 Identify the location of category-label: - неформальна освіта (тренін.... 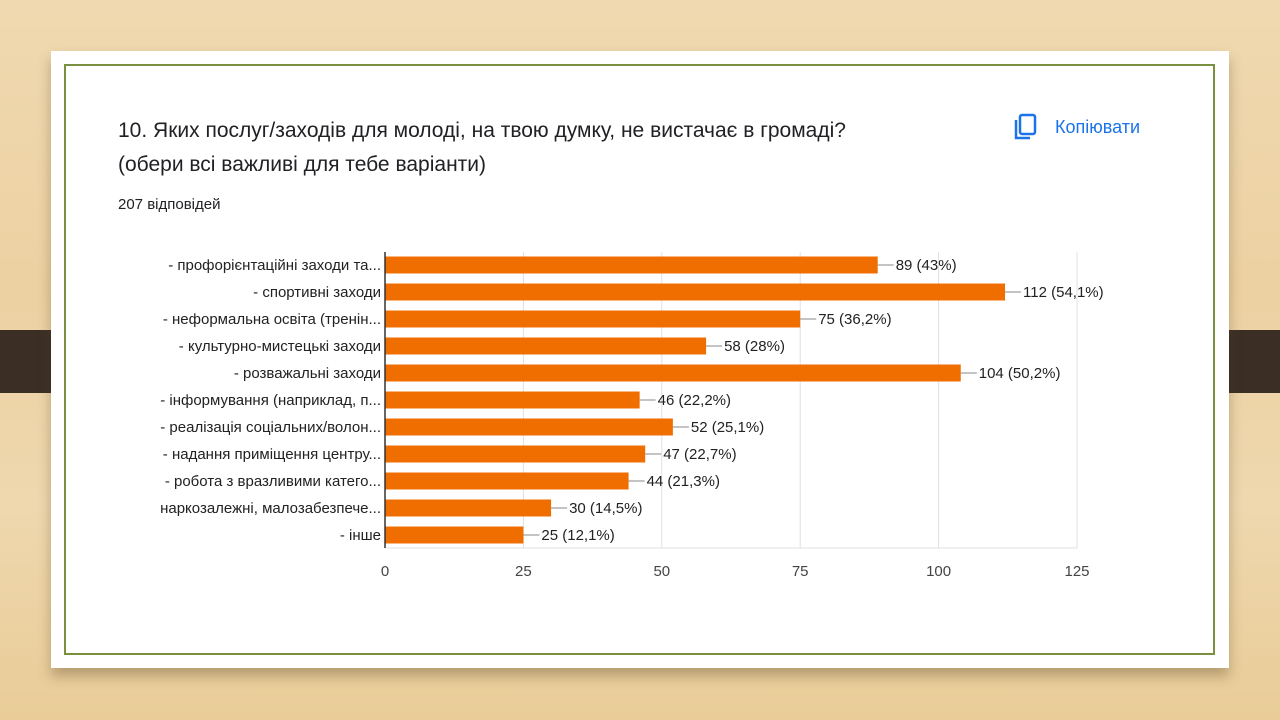
(272, 319).